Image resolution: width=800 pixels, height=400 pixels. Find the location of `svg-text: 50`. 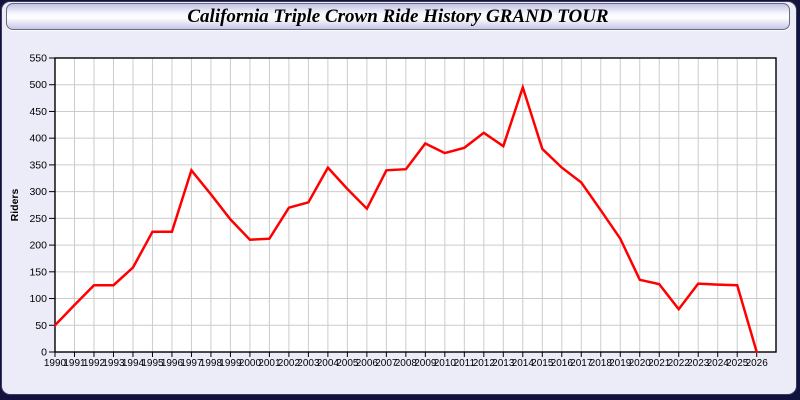

svg-text: 50 is located at coordinates (41, 326).